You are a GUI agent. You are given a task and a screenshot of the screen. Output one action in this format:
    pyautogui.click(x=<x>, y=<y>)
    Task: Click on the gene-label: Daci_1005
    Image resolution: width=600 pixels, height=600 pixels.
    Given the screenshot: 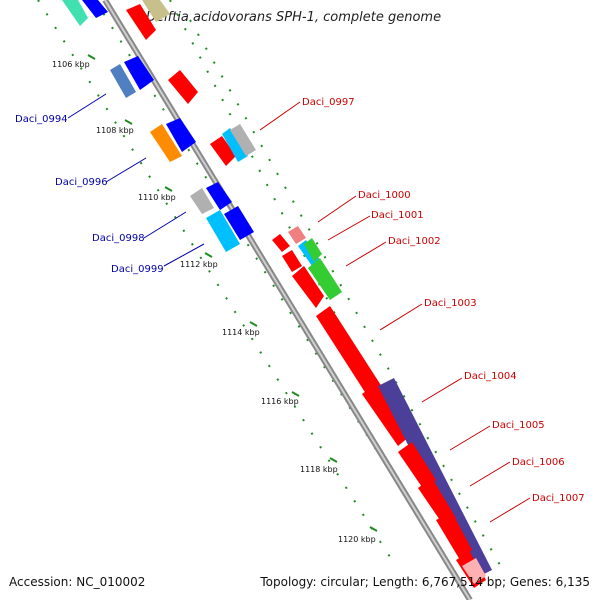 What is the action you would take?
    pyautogui.click(x=518, y=425)
    